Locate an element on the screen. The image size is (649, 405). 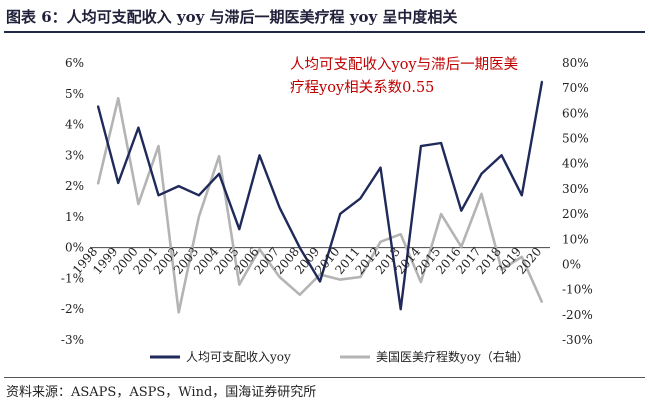
chart-title: 图表 6：人均可支配收入 yoy 与滞后一期医美疗程 yoy 呈中度相关 is located at coordinates (232, 17).